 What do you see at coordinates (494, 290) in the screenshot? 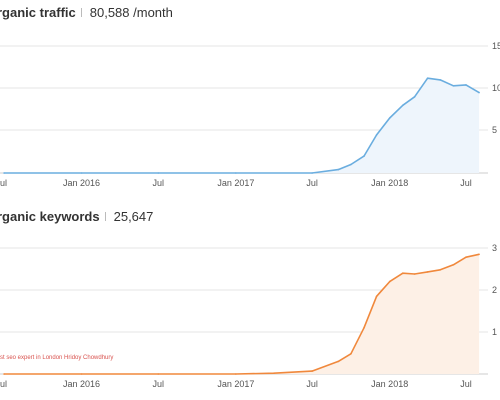
I see `keywords-y-tick-label: 2` at bounding box center [494, 290].